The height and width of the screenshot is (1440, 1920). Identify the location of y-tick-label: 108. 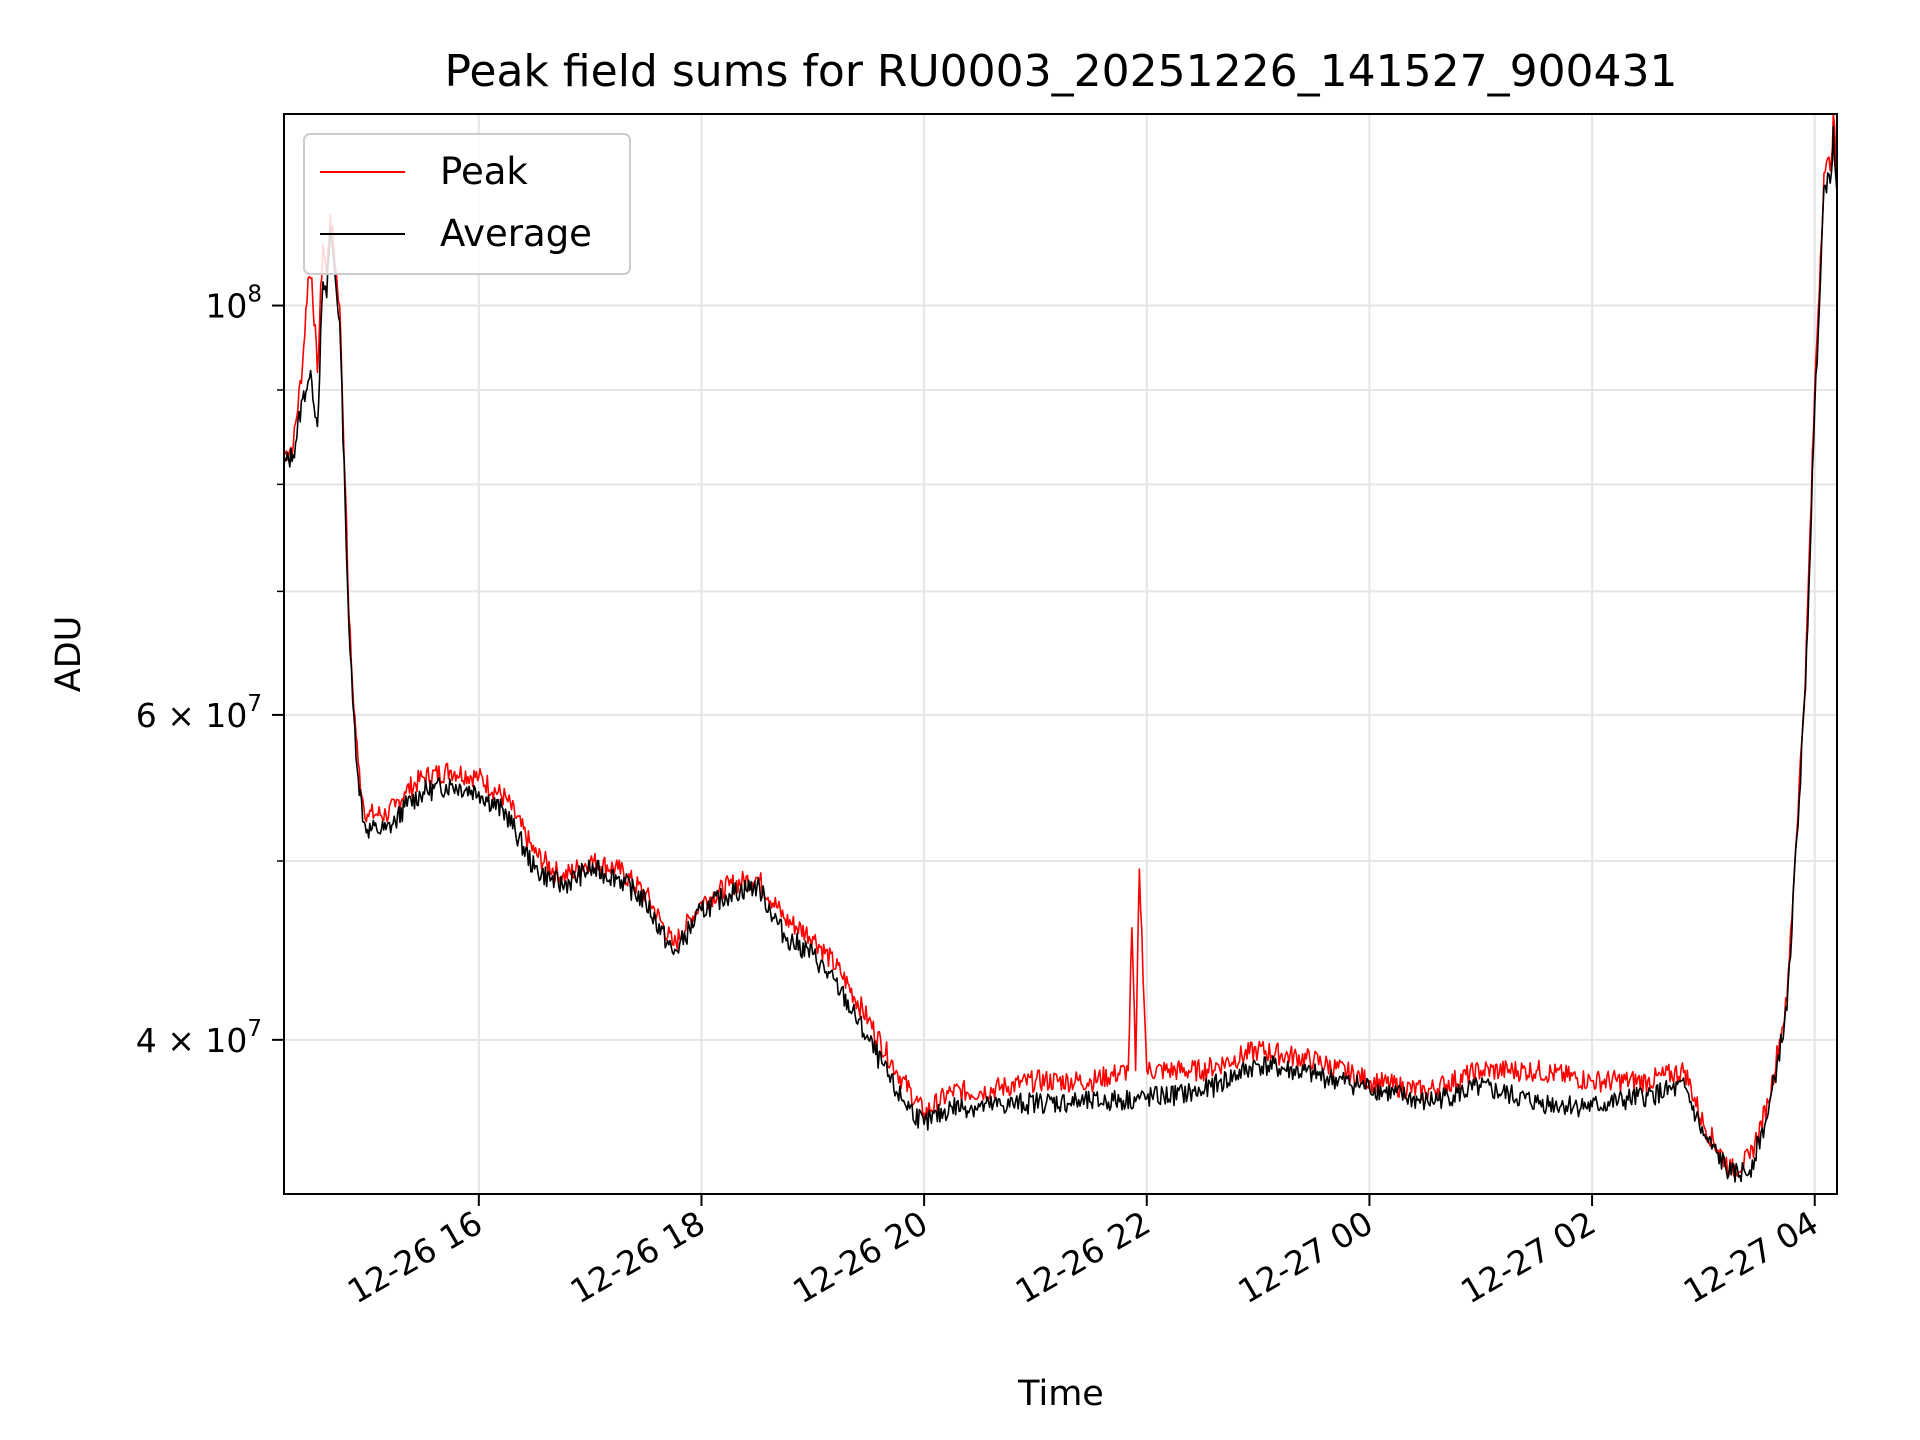
(233, 304).